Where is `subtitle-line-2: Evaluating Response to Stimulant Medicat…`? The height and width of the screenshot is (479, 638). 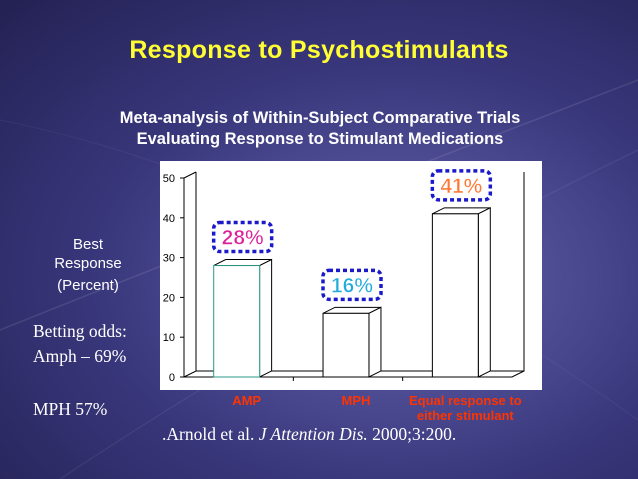 subtitle-line-2: Evaluating Response to Stimulant Medicat… is located at coordinates (320, 139).